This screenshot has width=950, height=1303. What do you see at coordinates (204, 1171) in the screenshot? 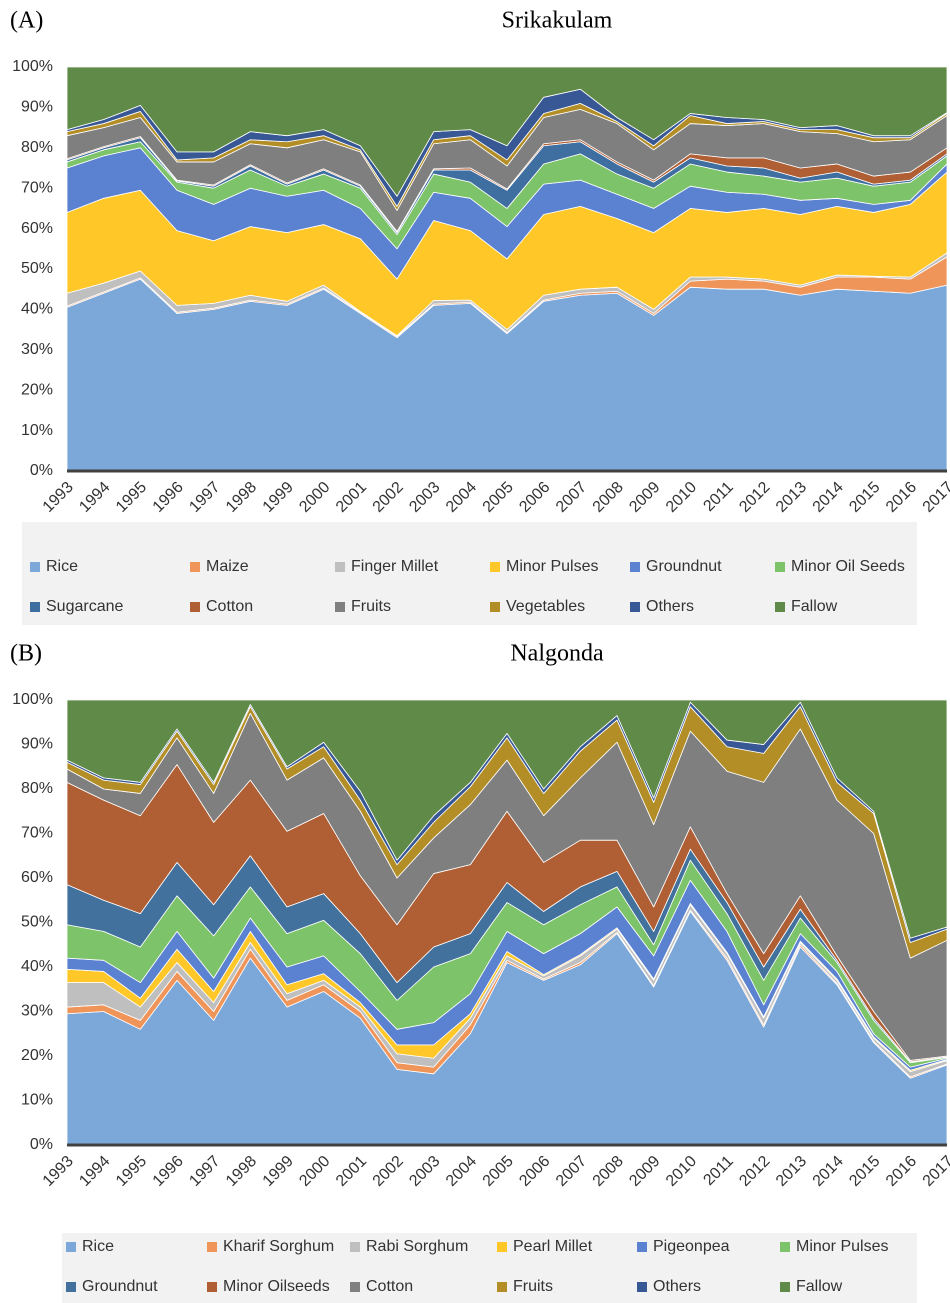
I see `x-tick-label: 1997` at bounding box center [204, 1171].